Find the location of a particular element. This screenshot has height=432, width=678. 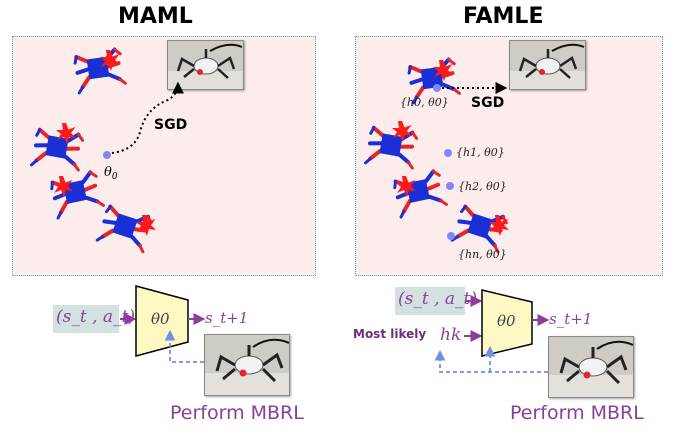

famle-title: FAMLE is located at coordinates (503, 16).